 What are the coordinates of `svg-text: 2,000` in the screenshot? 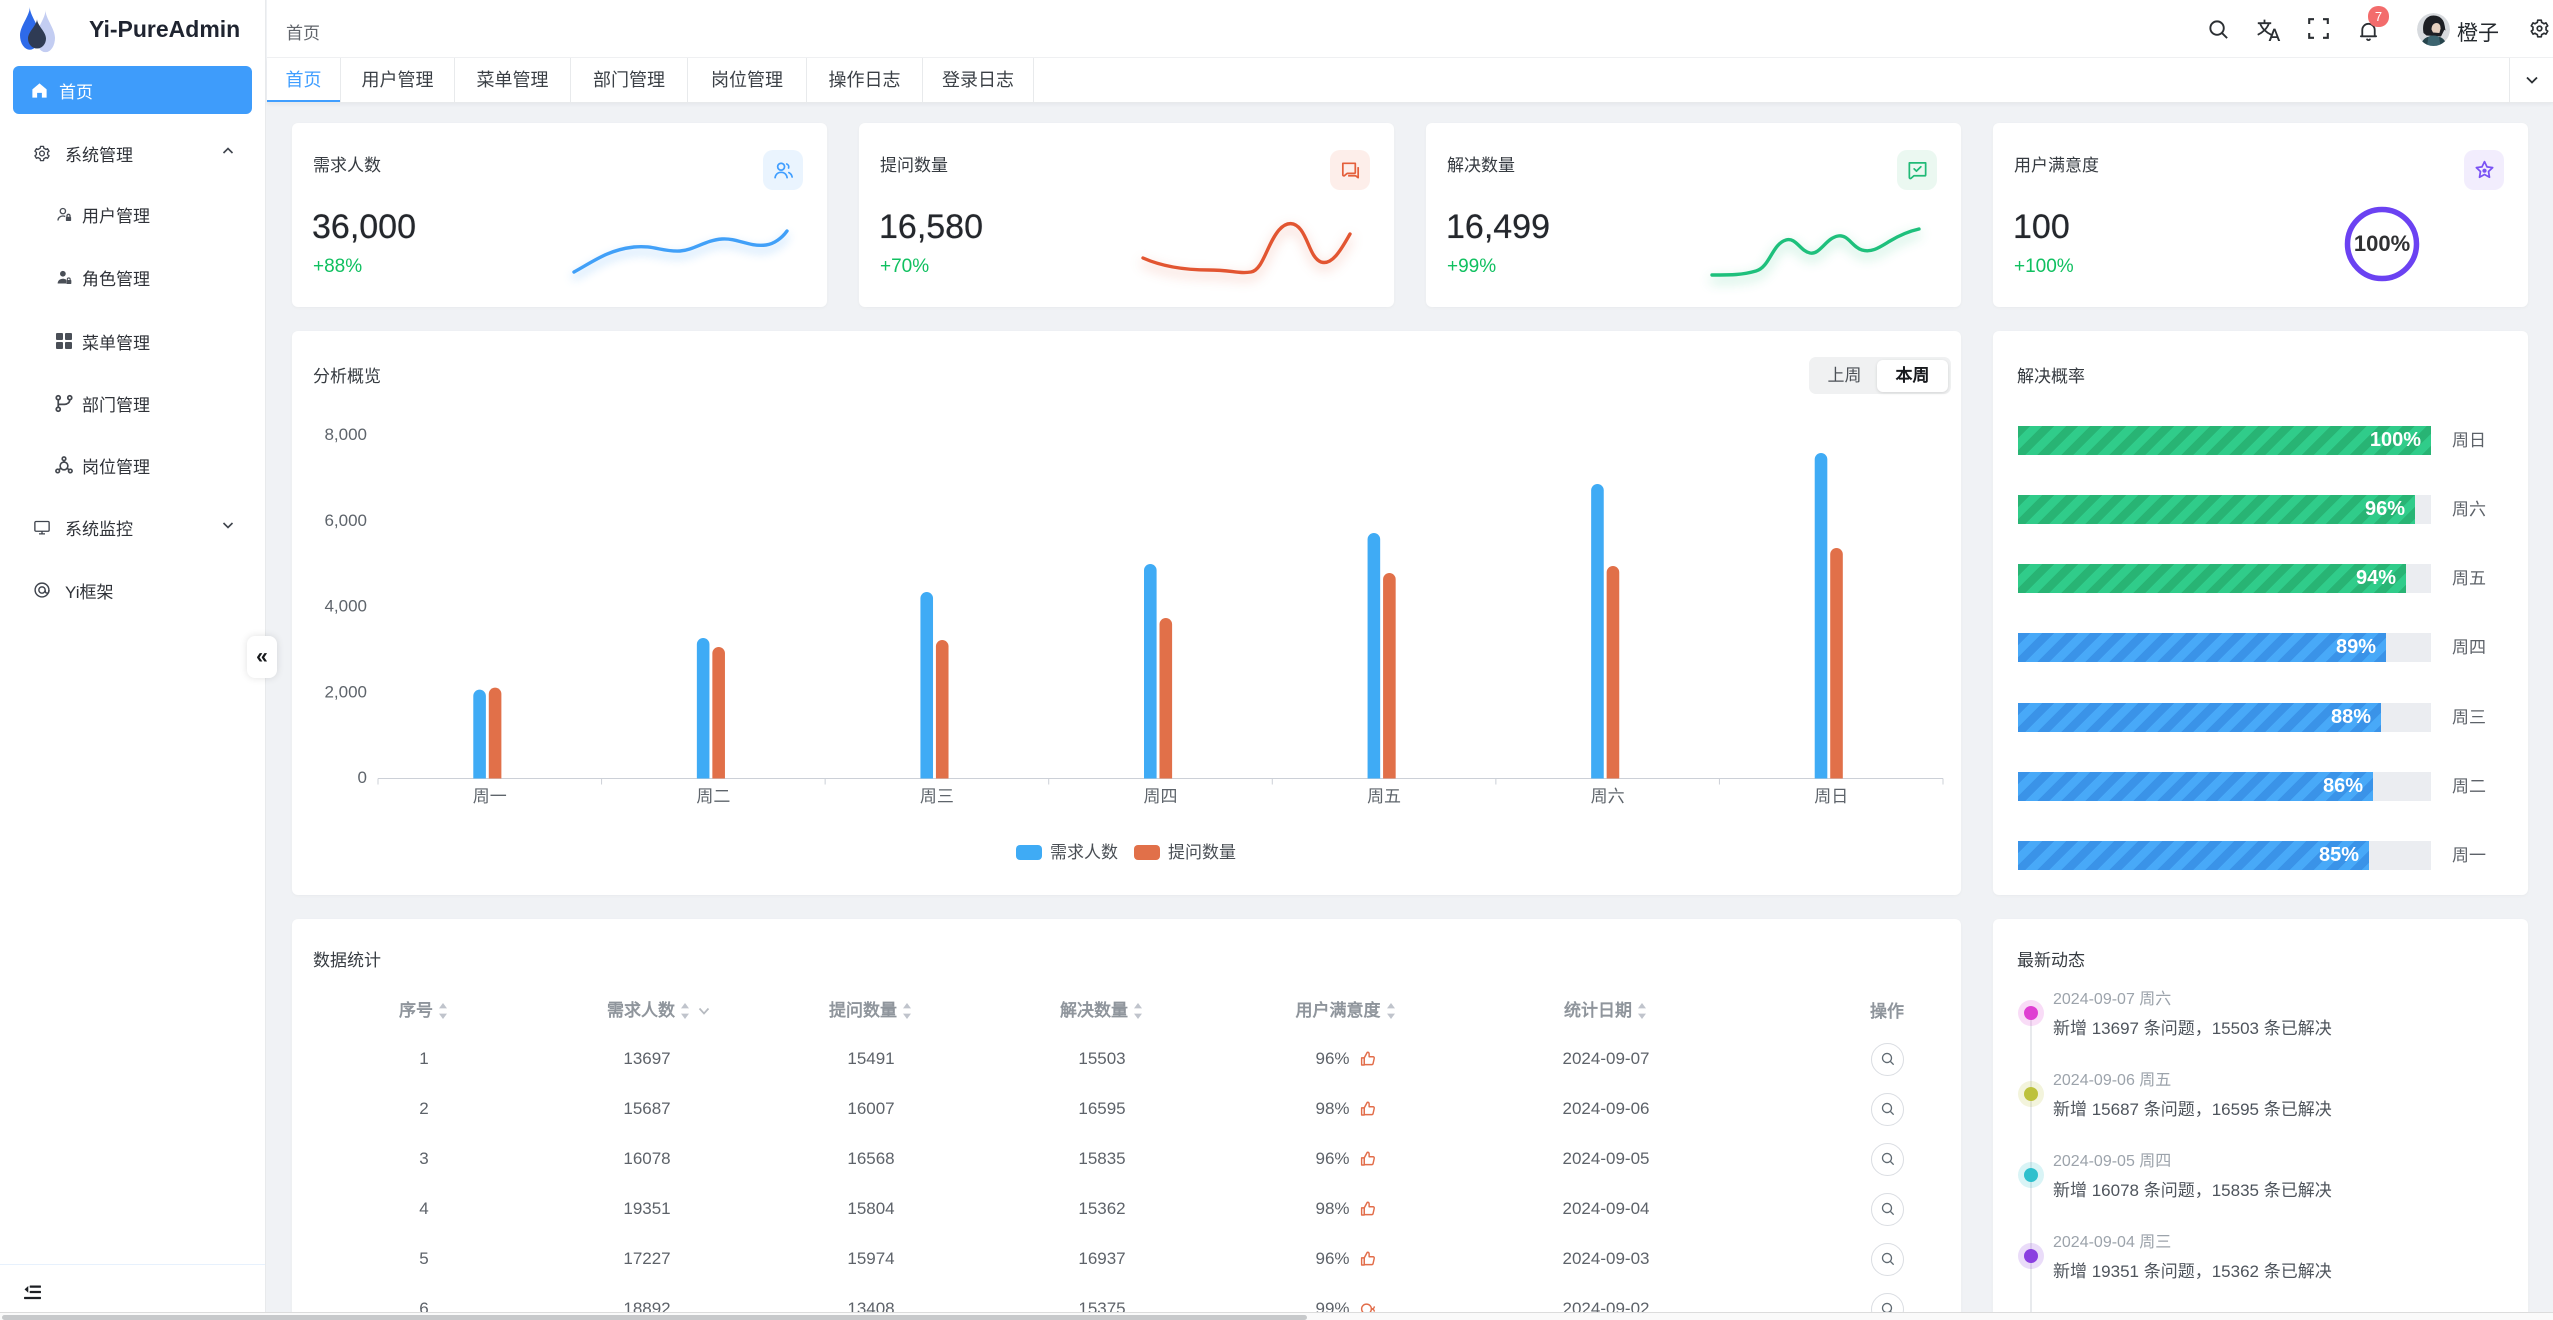 It's located at (345, 691).